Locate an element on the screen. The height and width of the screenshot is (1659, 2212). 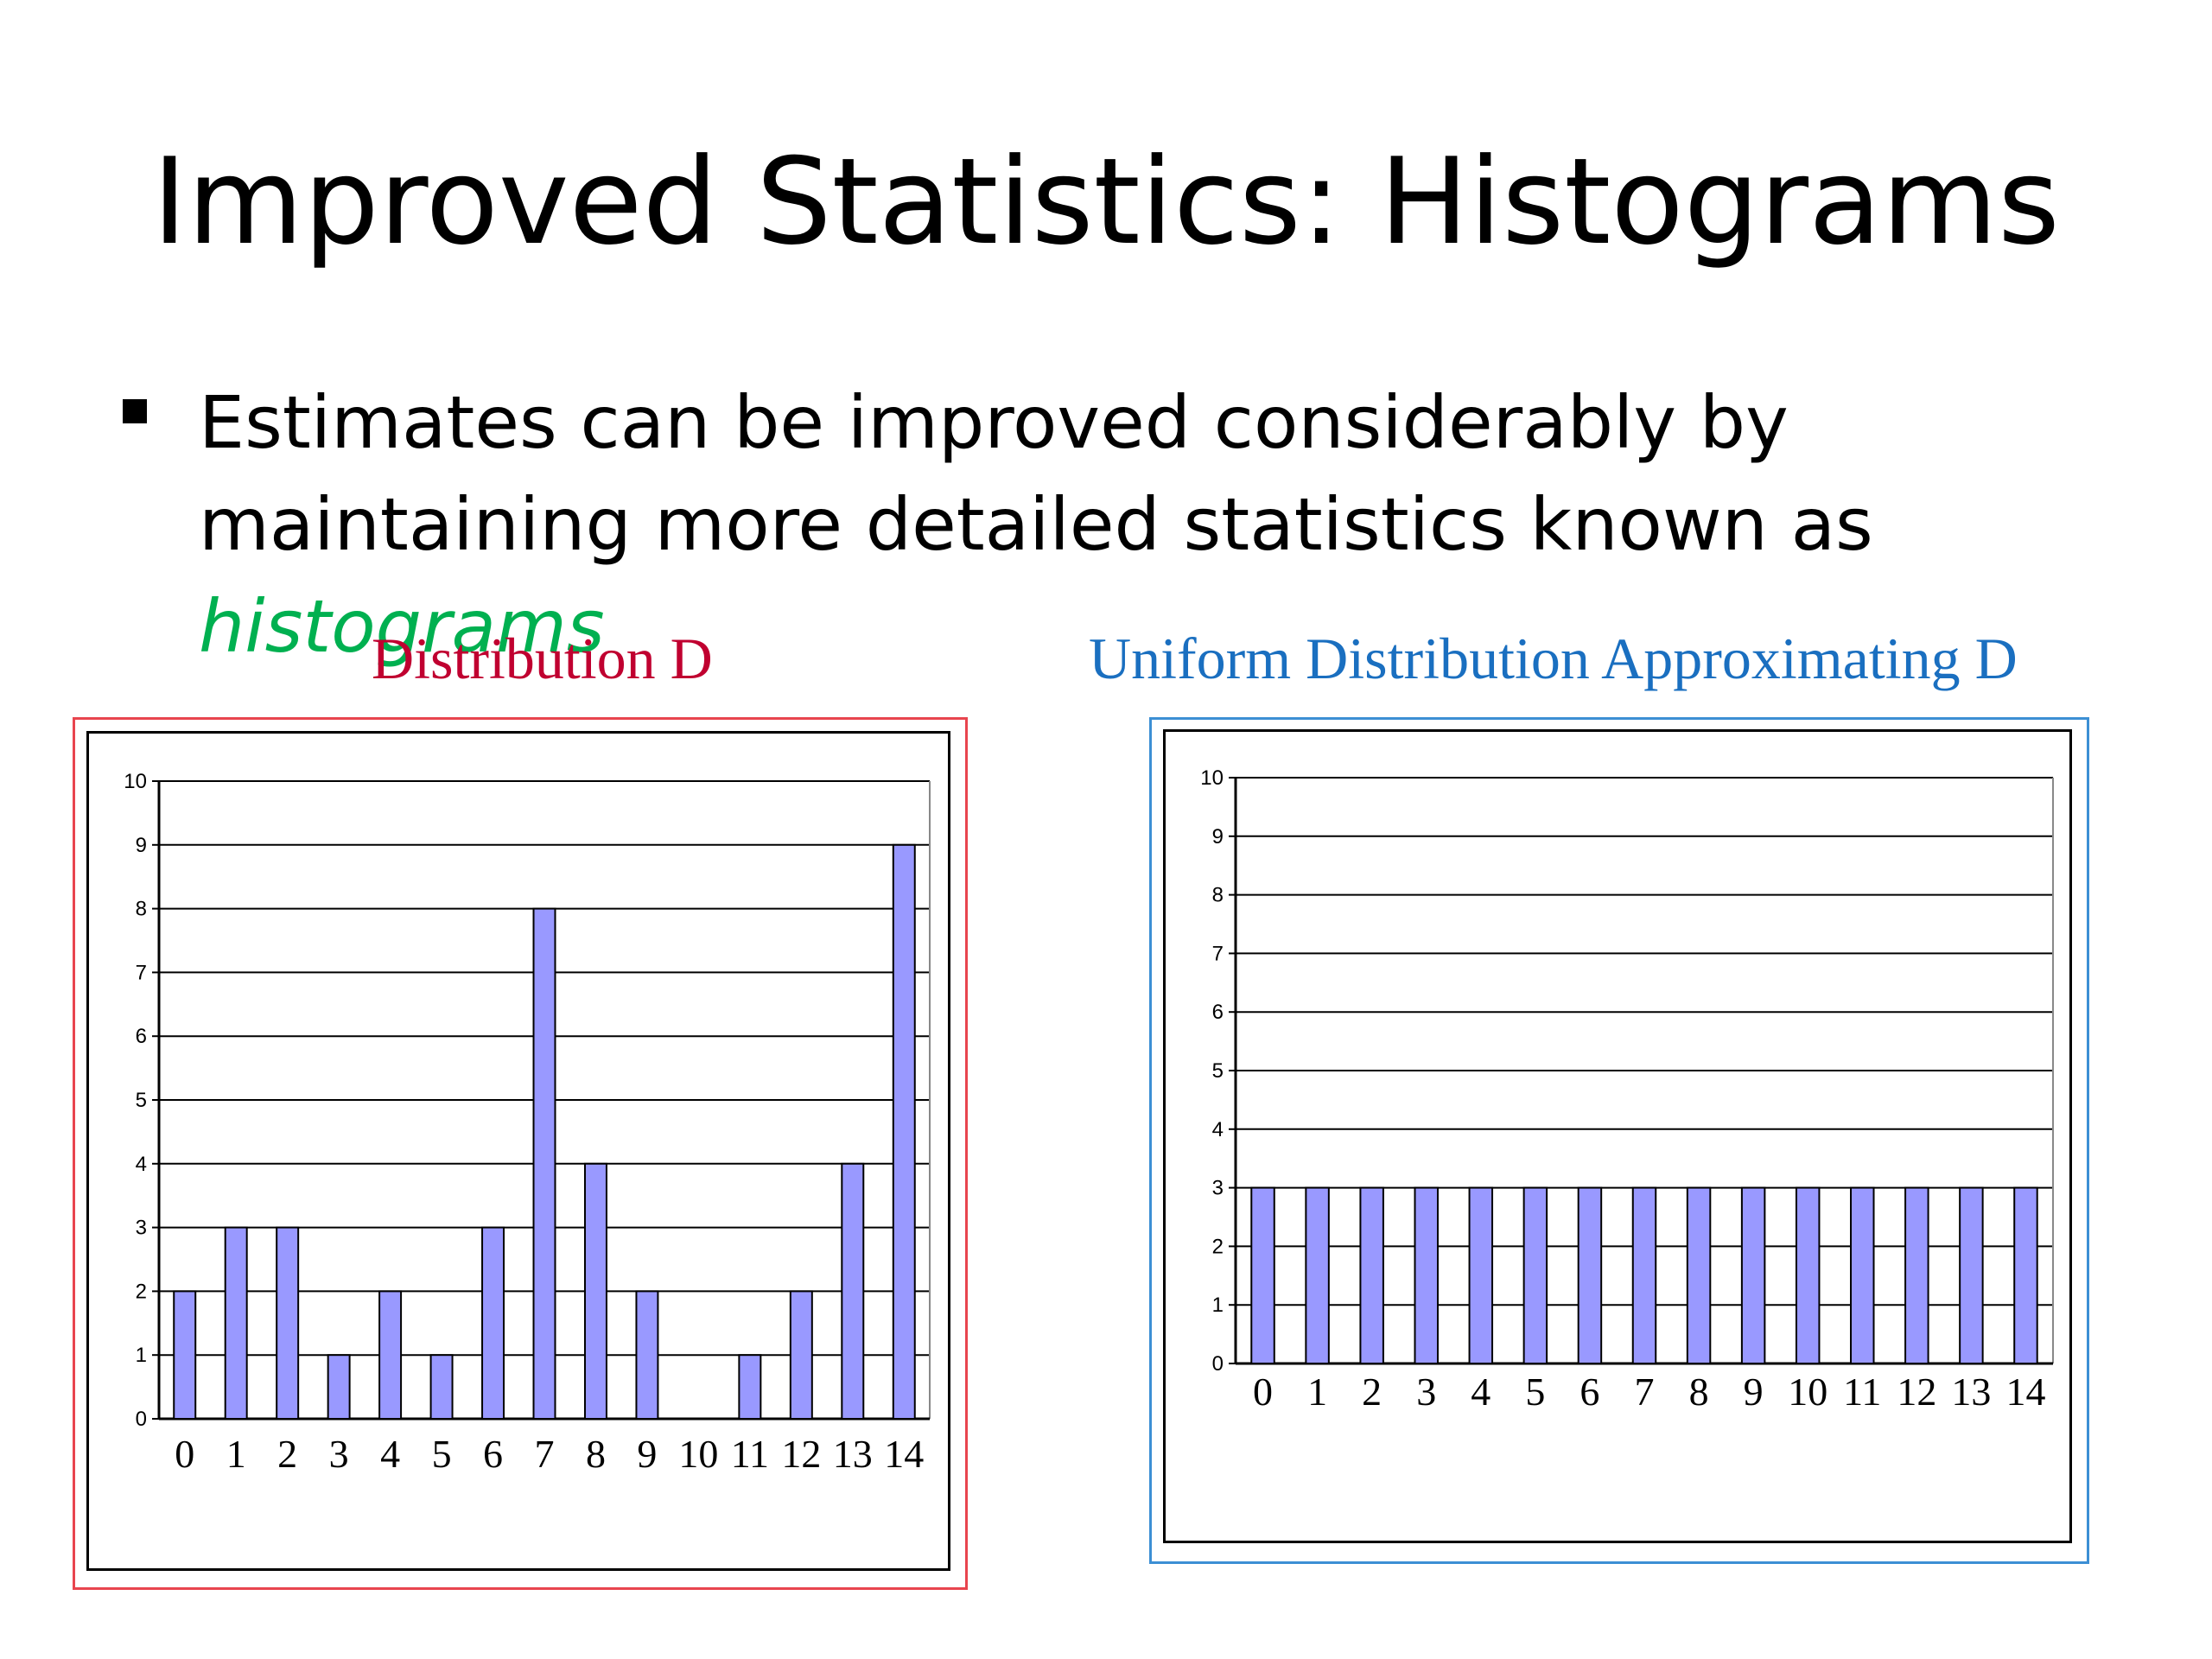
bullet-emphasis: histograms is located at coordinates (402, 626).